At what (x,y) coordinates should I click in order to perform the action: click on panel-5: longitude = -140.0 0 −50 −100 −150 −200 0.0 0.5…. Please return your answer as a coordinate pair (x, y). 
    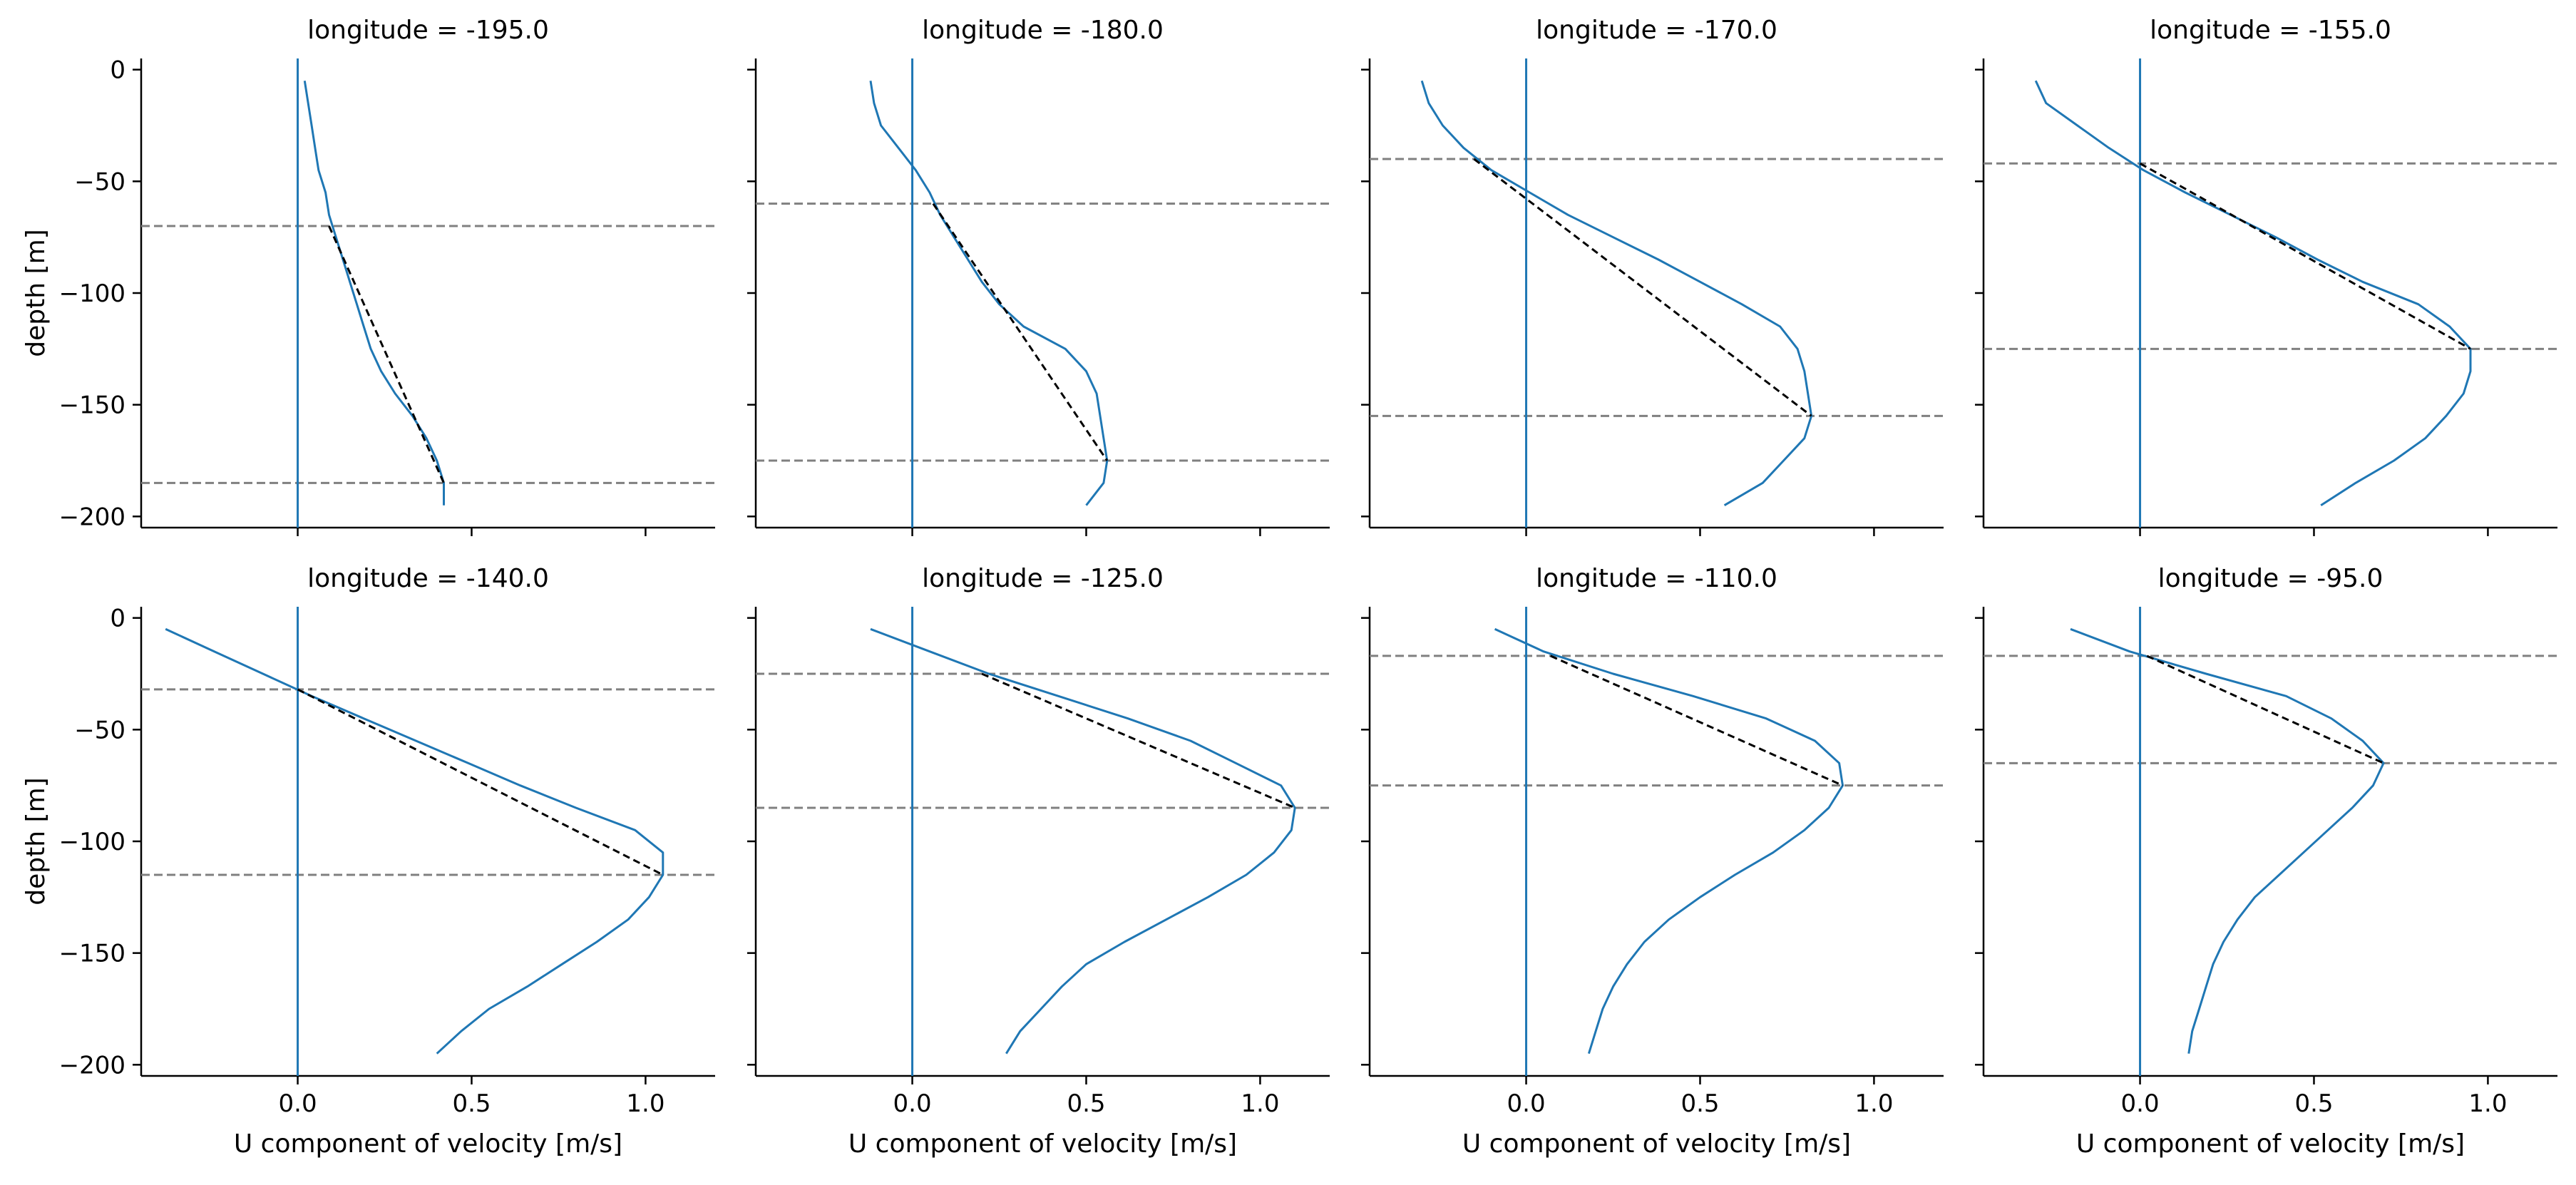
    Looking at the image, I should click on (368, 861).